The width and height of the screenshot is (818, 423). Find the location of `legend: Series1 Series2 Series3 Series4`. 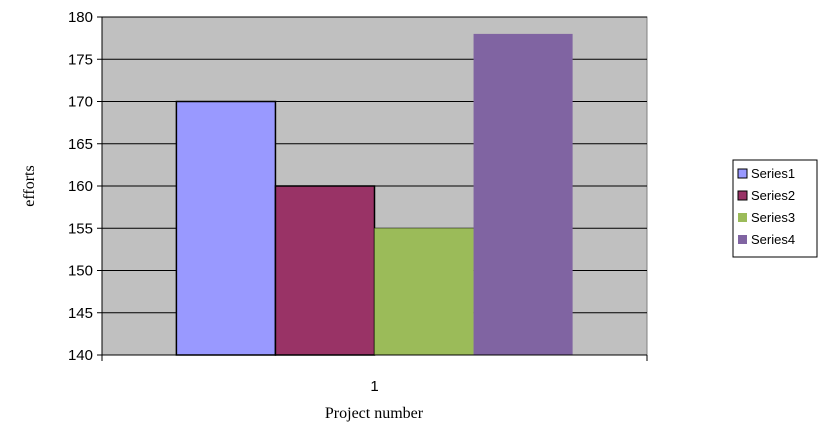

legend: Series1 Series2 Series3 Series4 is located at coordinates (775, 208).